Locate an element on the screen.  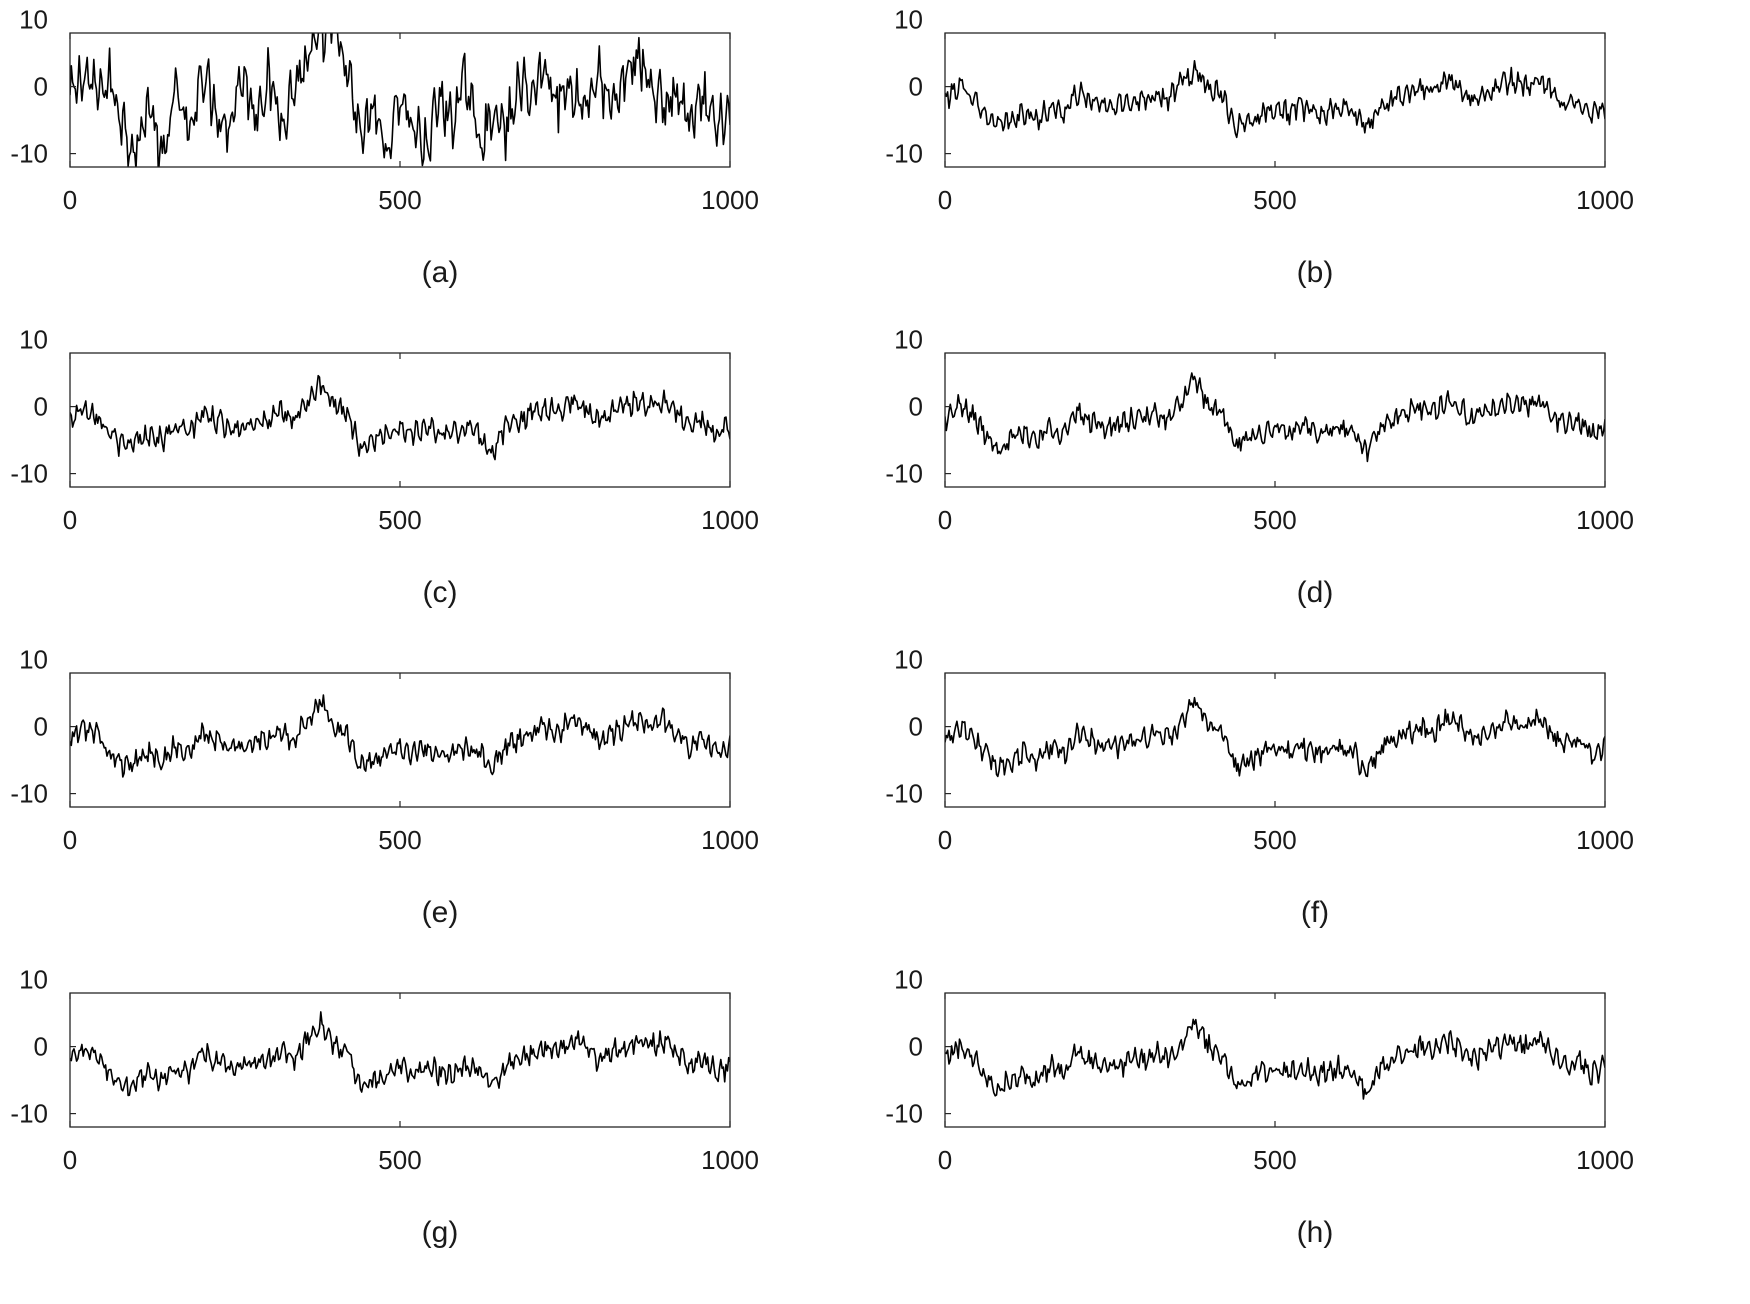
subplot-d: 0 500 1000 10 0 -10 (d) is located at coordinates (1259, 467).